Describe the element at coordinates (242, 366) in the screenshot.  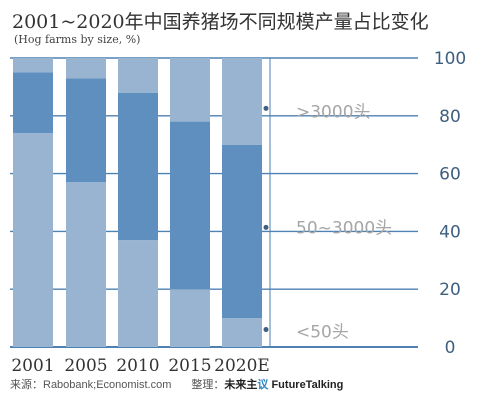
I see `x-tick-label-2020E: 2020E` at that location.